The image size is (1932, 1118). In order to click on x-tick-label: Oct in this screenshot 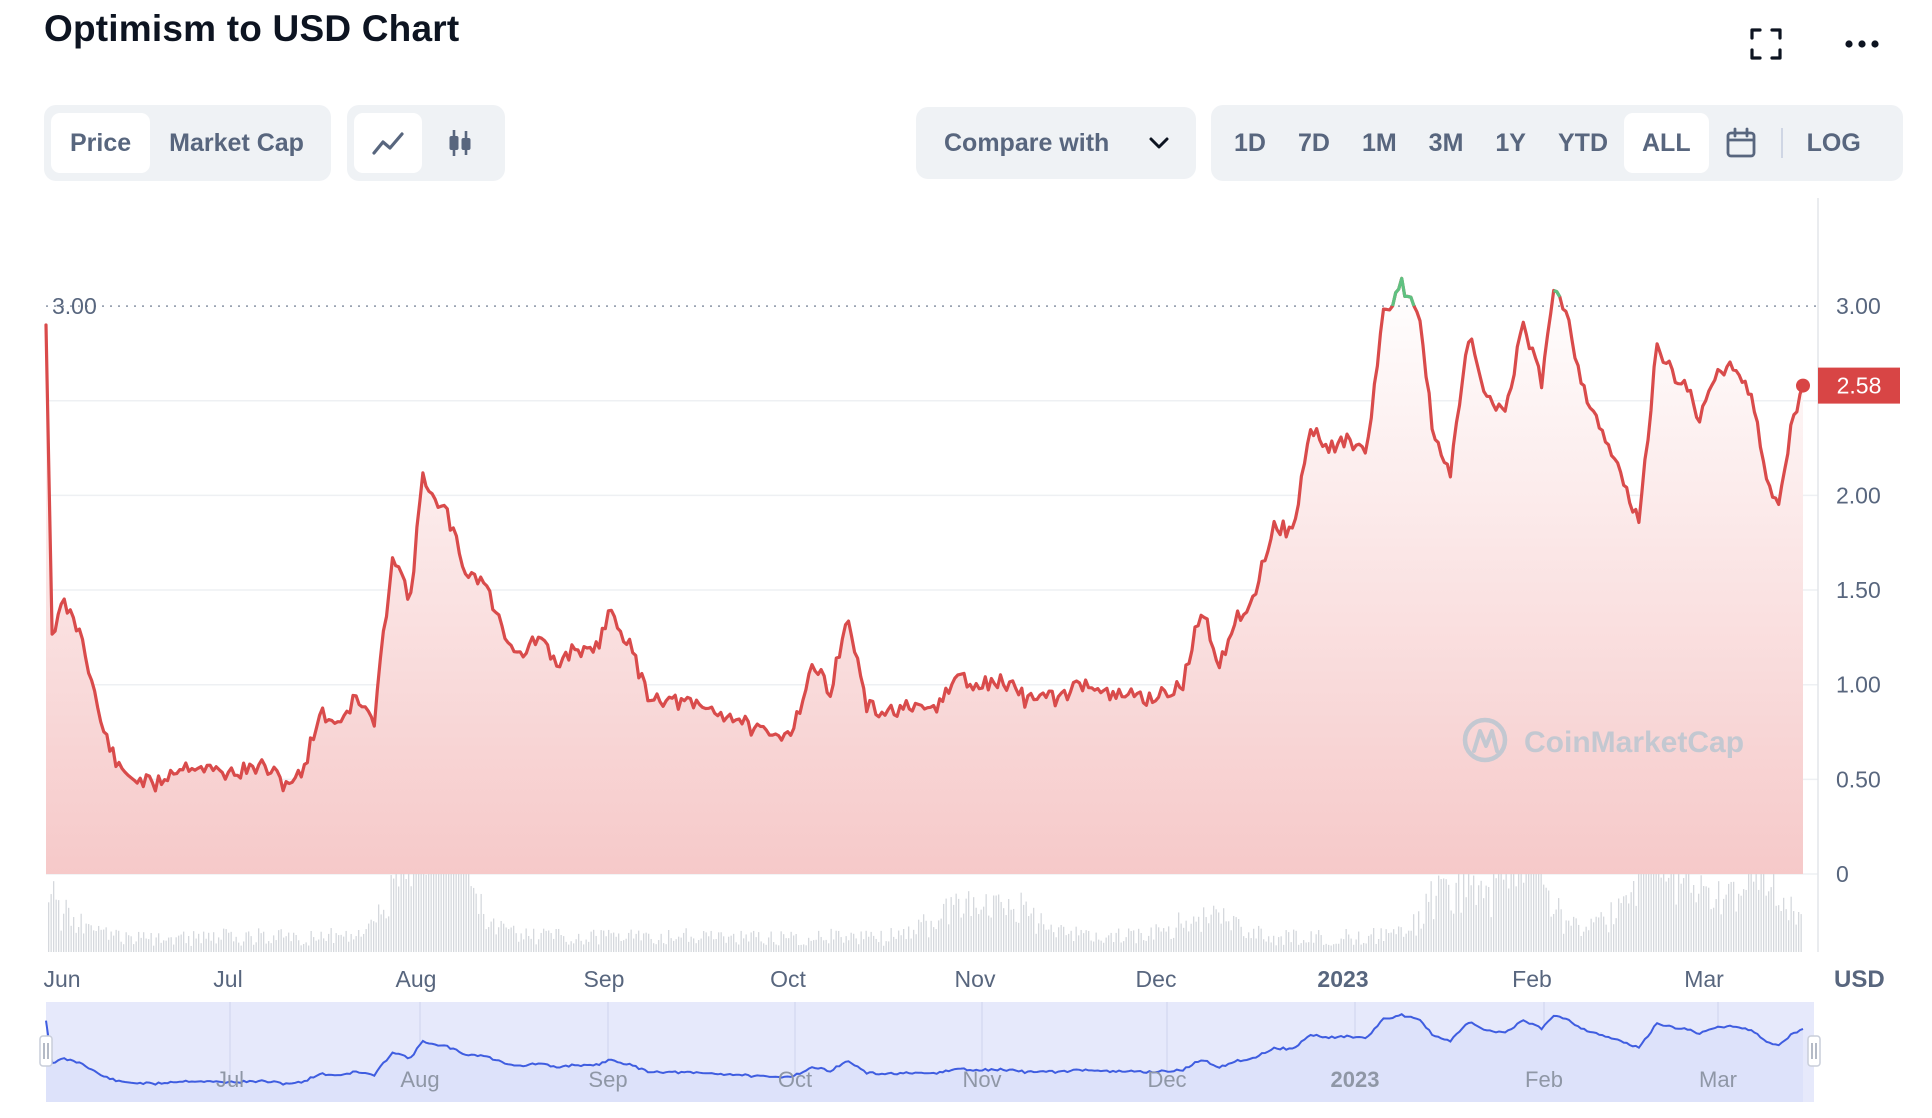, I will do `click(788, 979)`.